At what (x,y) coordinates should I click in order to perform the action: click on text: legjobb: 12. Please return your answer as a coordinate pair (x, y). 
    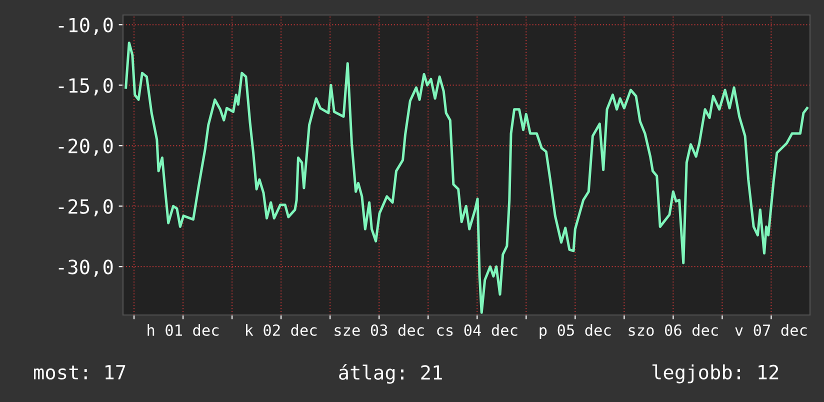
    Looking at the image, I should click on (715, 374).